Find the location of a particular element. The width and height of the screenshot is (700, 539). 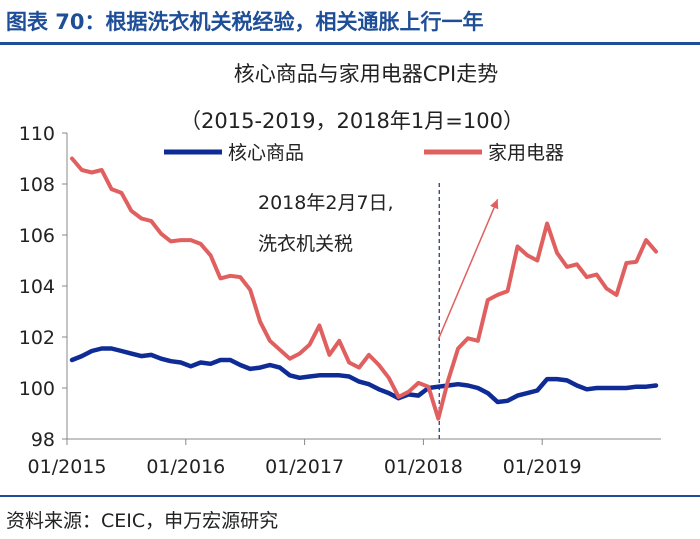

y-axis: 98 100 102 104 106 108 110 is located at coordinates (43, 287).